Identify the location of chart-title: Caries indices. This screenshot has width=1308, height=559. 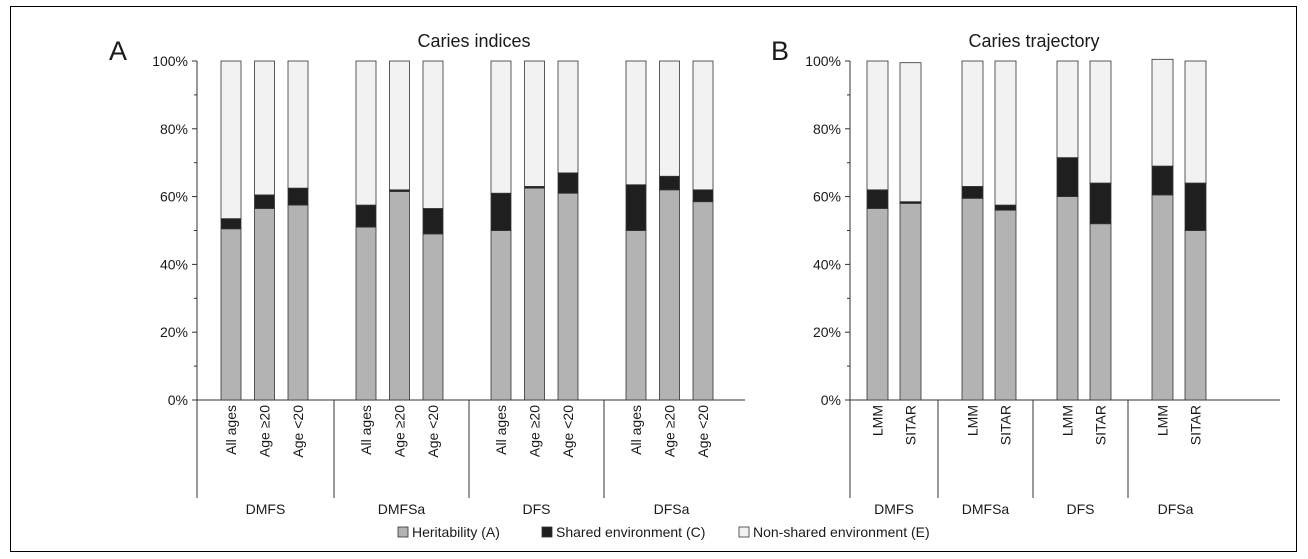
(473, 41).